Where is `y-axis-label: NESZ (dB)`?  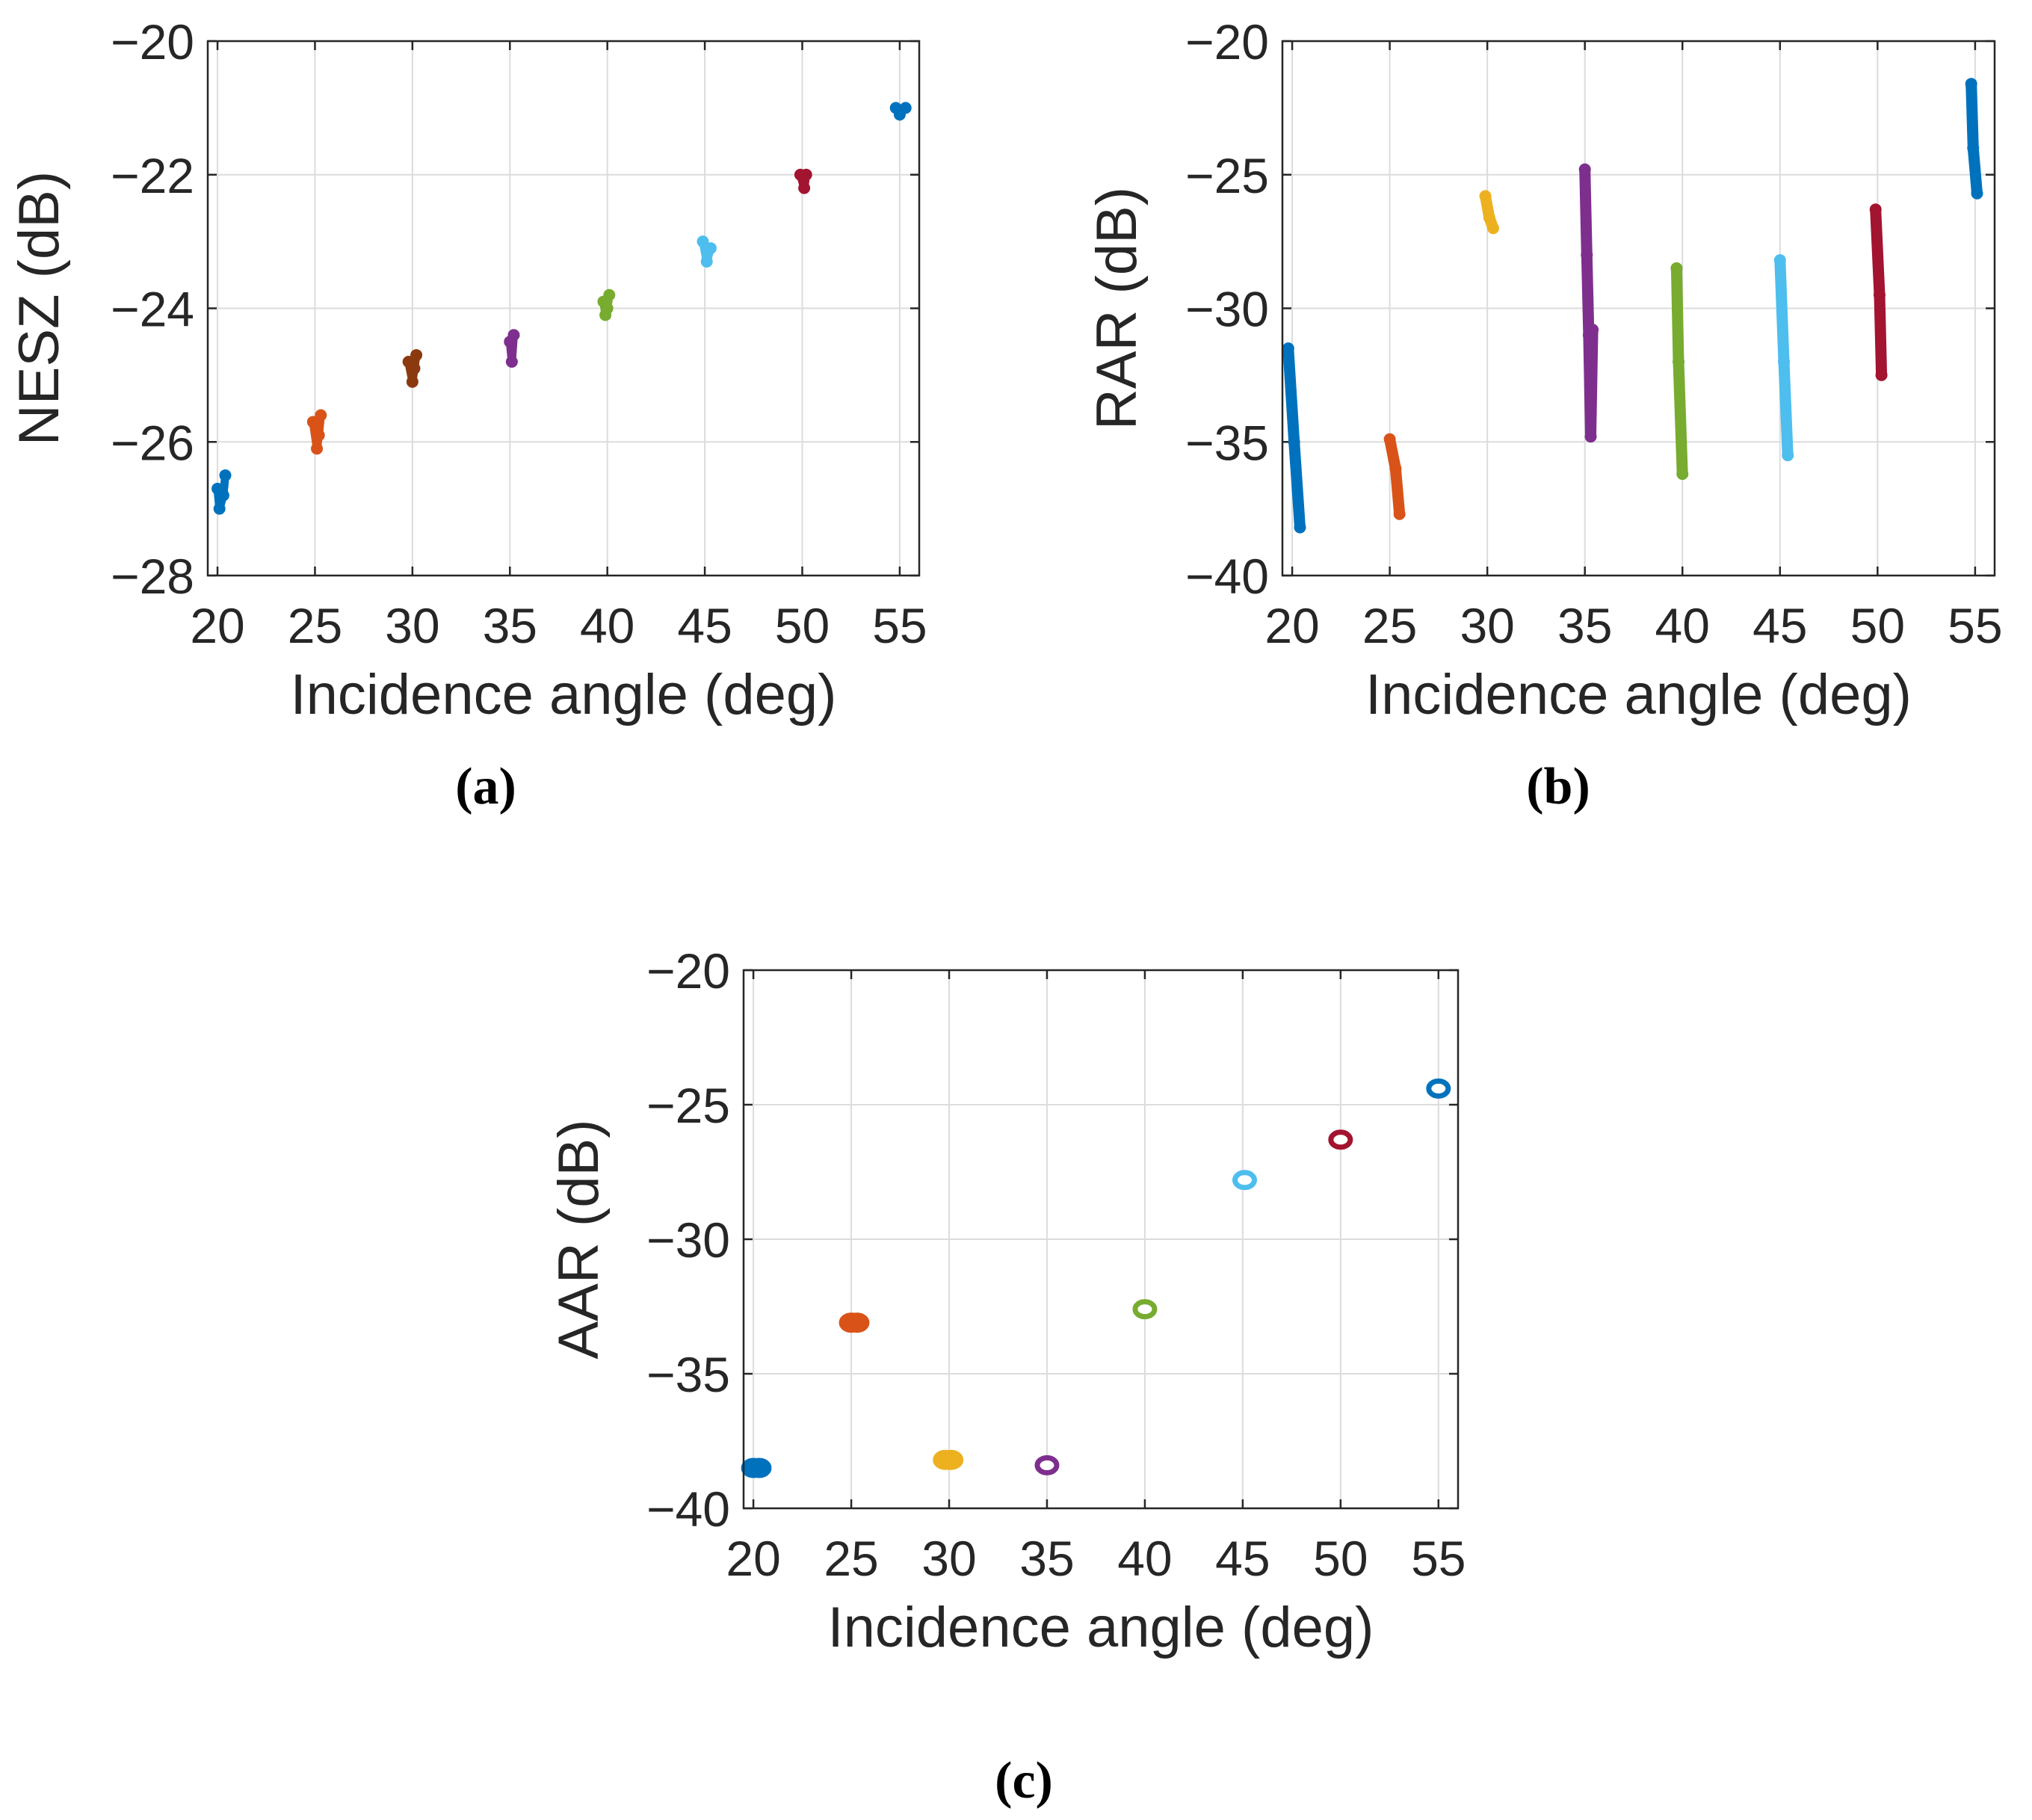
y-axis-label: NESZ (dB) is located at coordinates (39, 308).